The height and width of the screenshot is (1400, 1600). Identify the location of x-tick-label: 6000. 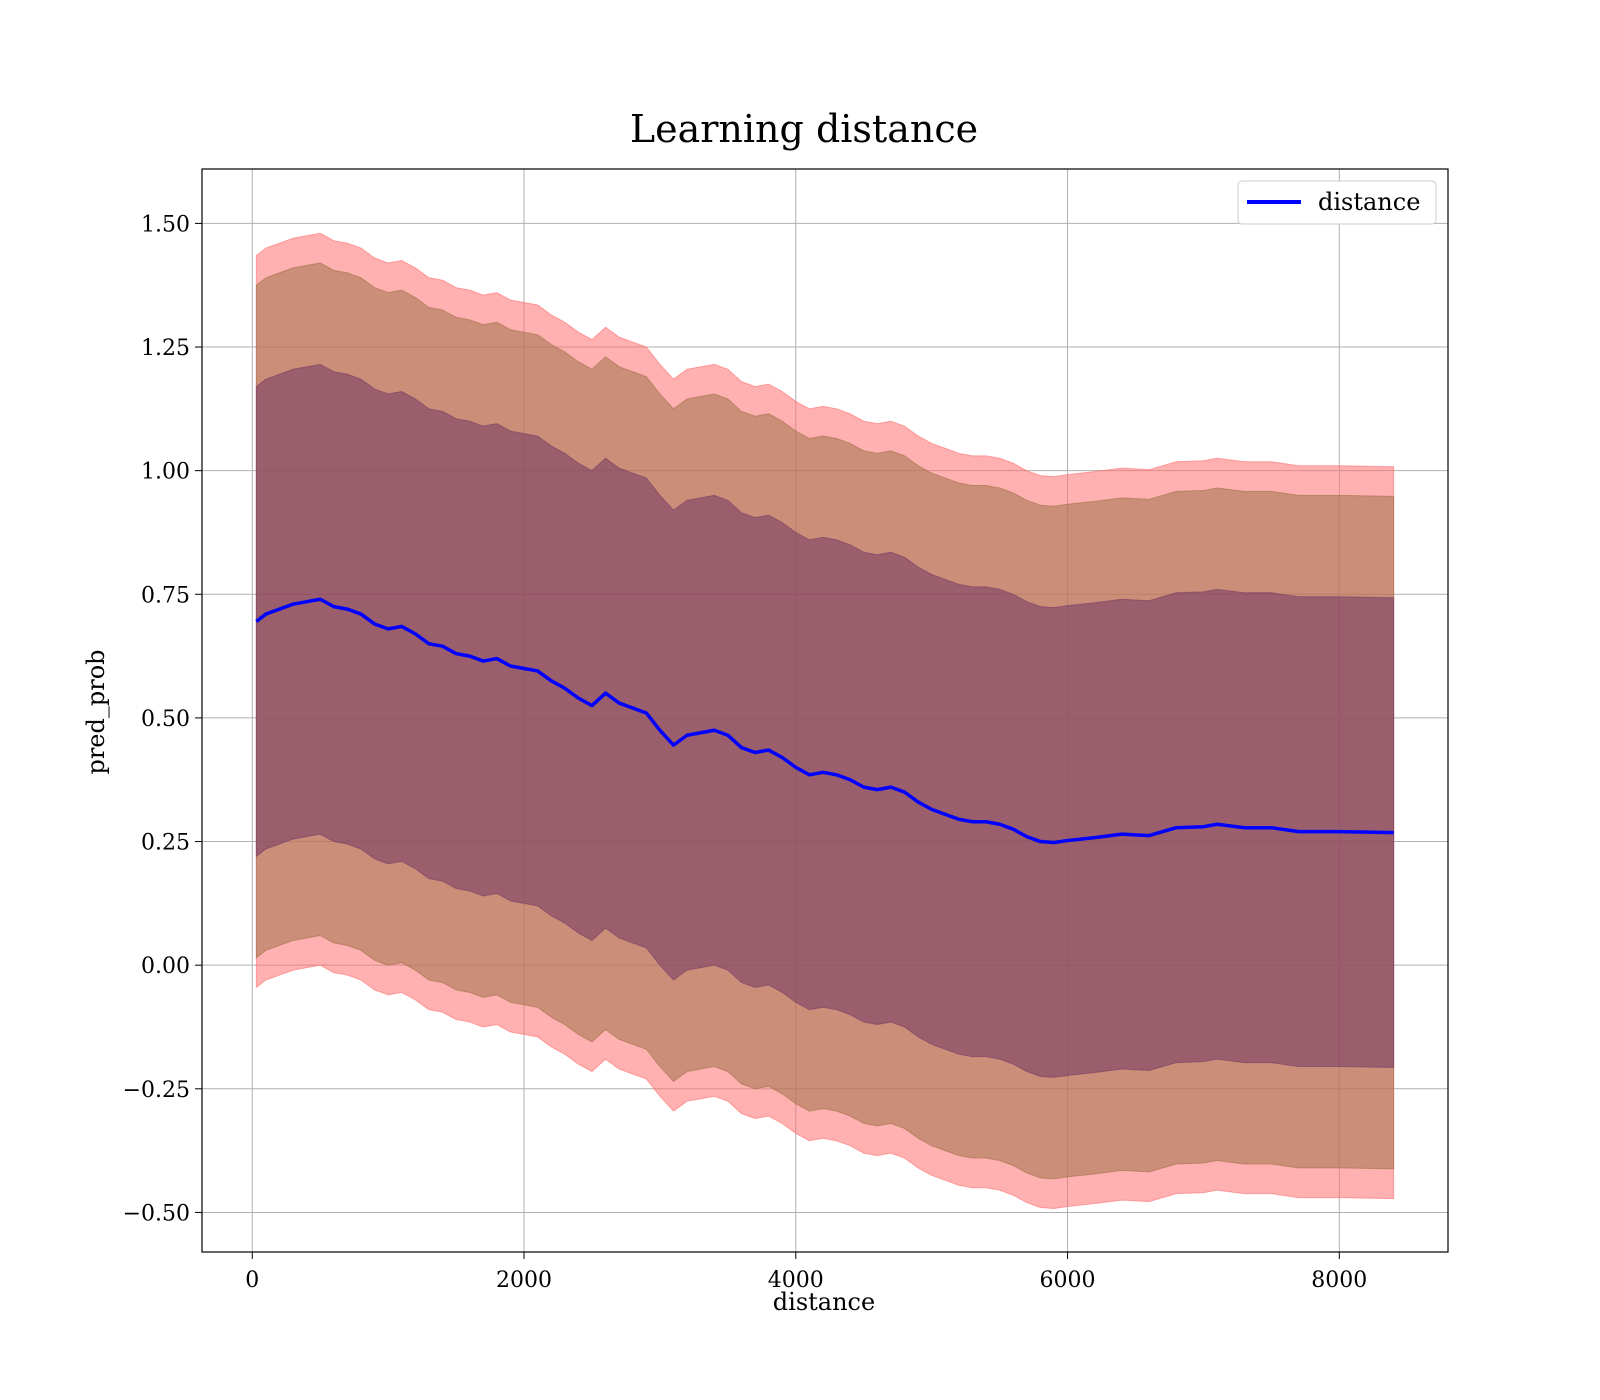
(1068, 1280).